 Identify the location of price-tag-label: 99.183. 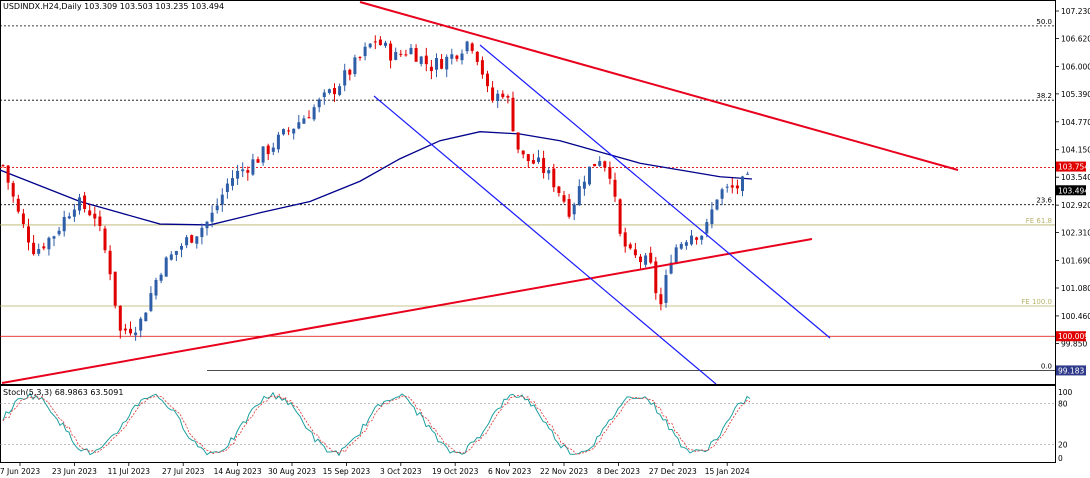
(1071, 370).